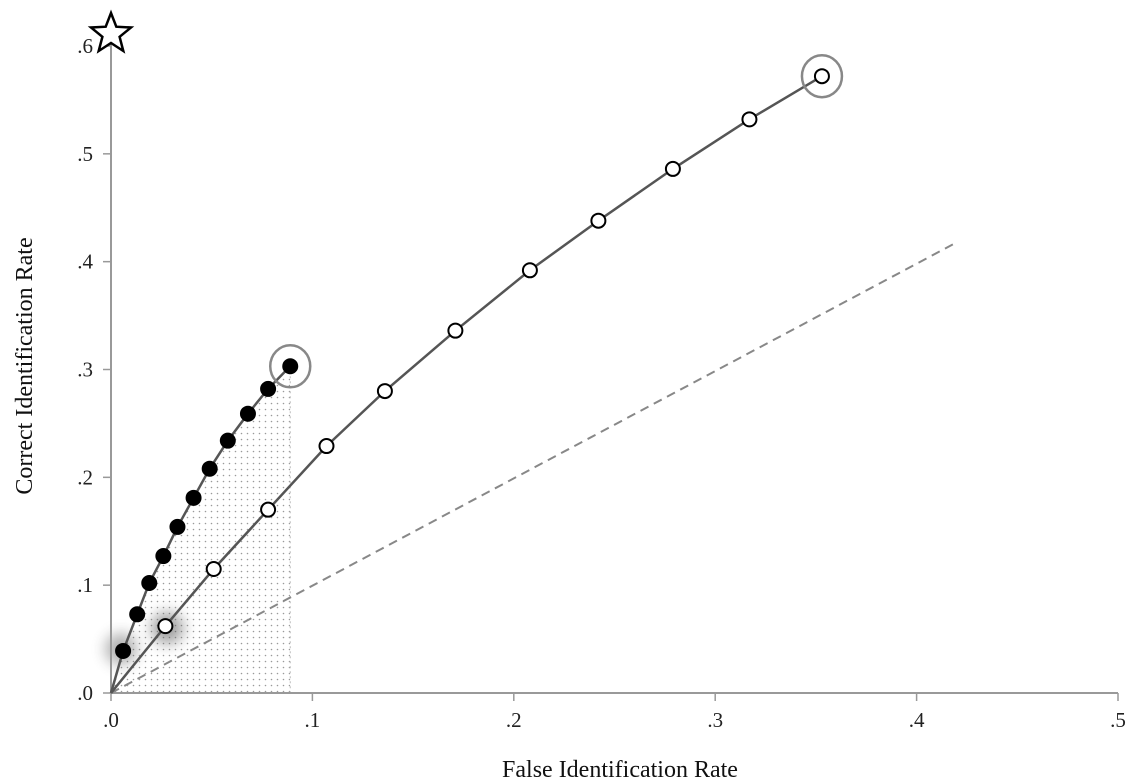  I want to click on x-tick-label: .5, so click(1118, 720).